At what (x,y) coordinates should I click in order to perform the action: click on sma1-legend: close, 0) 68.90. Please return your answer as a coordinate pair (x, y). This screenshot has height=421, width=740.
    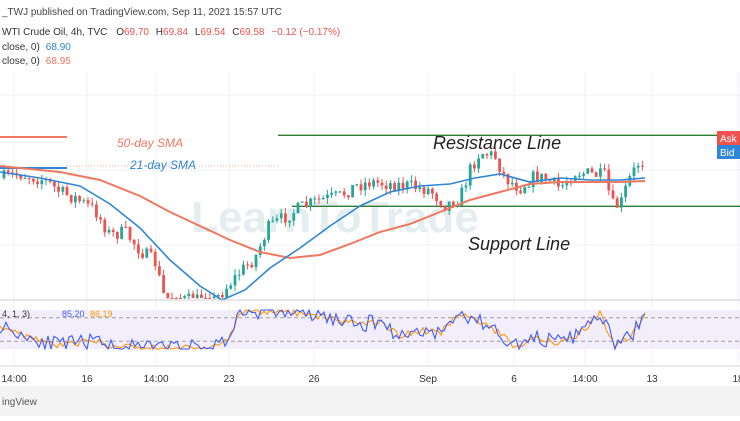
    Looking at the image, I should click on (36, 47).